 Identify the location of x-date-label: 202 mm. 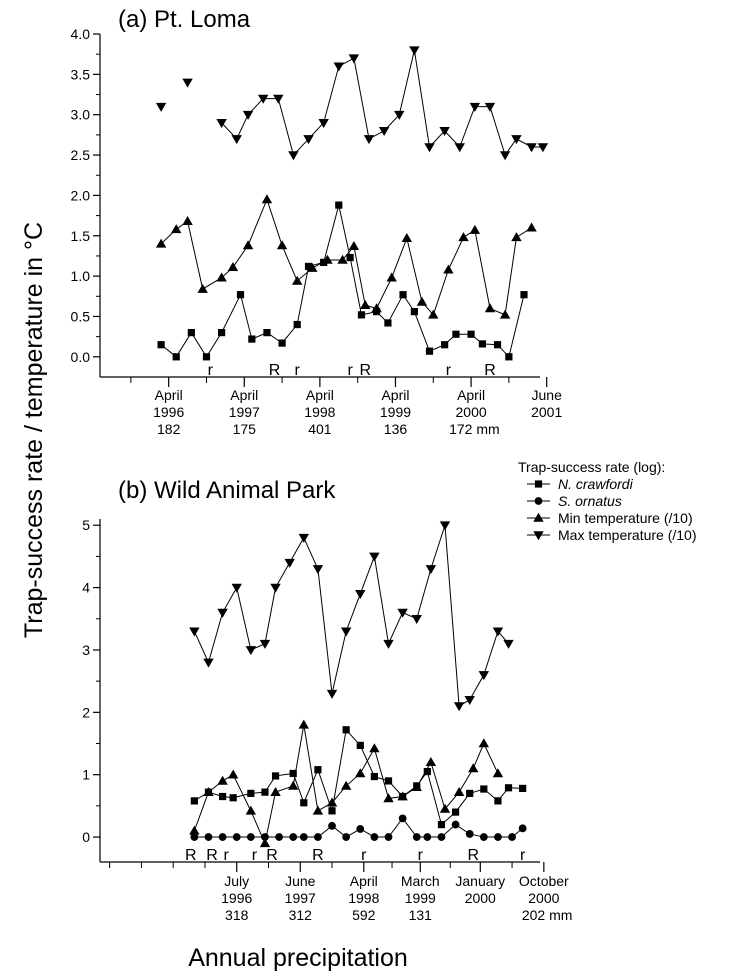
(547, 915).